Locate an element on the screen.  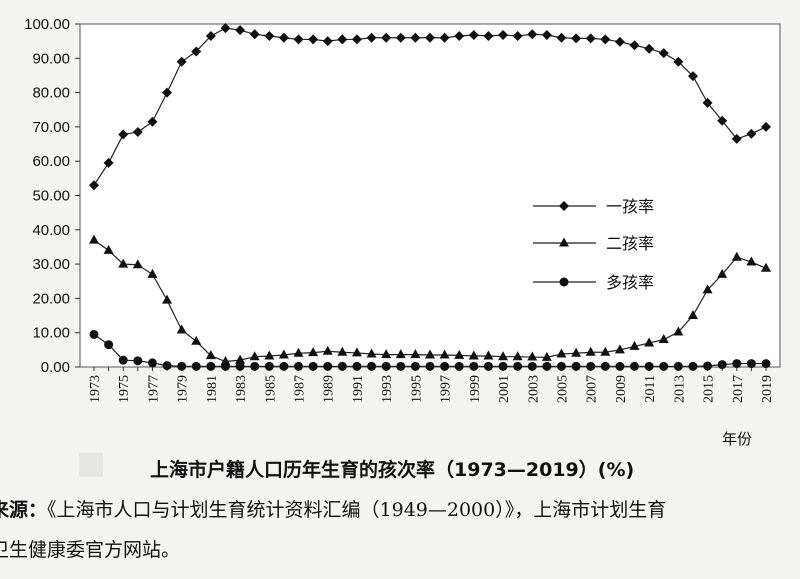
x-tick-label: 1973 is located at coordinates (95, 389).